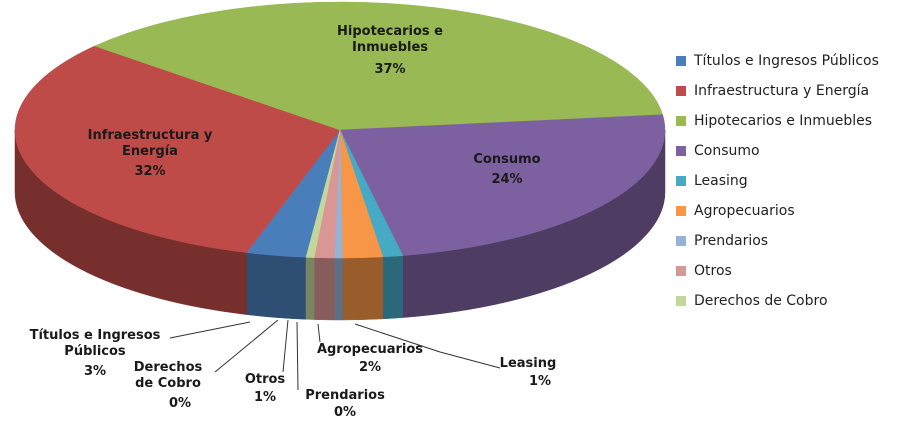  I want to click on legend-label: Agropecuarios, so click(744, 211).